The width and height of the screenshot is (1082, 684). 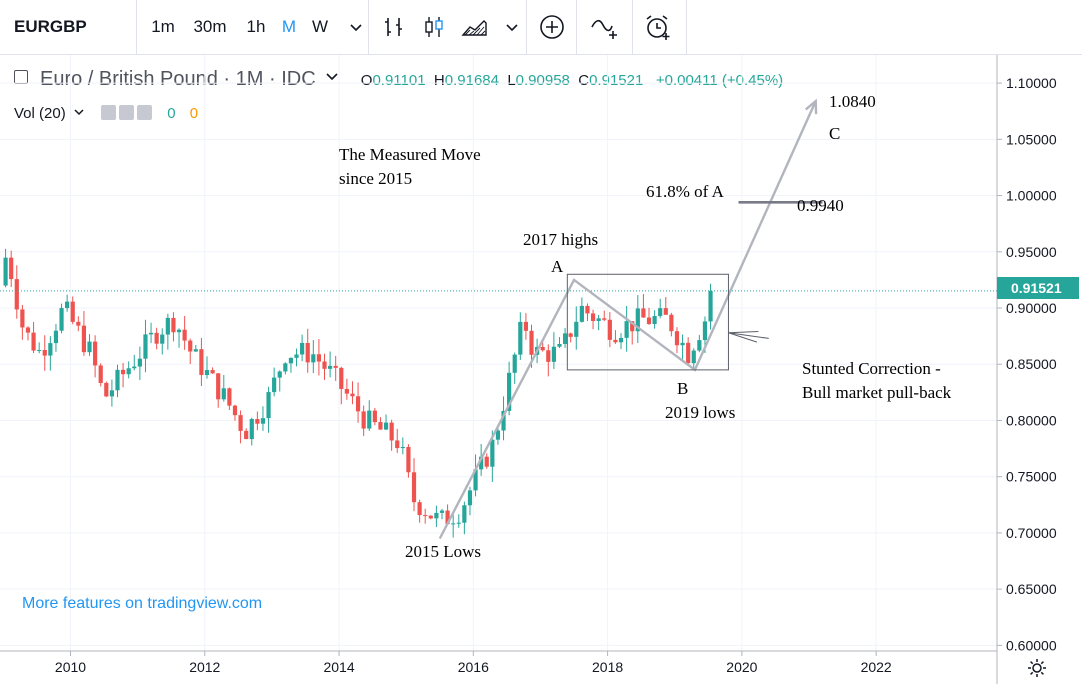 What do you see at coordinates (561, 239) in the screenshot?
I see `annotation-2017-highs: 2017 highs` at bounding box center [561, 239].